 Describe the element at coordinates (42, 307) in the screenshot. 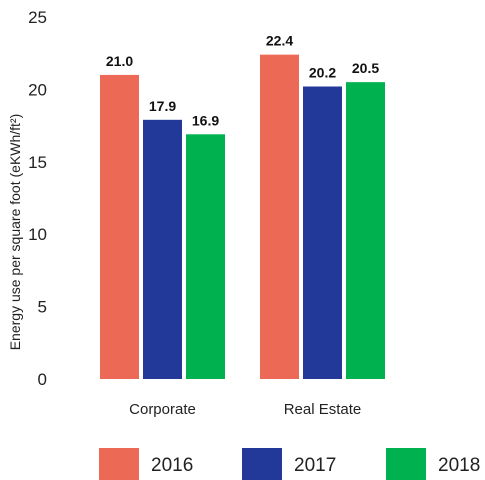

I see `y-tick-label: 5` at that location.